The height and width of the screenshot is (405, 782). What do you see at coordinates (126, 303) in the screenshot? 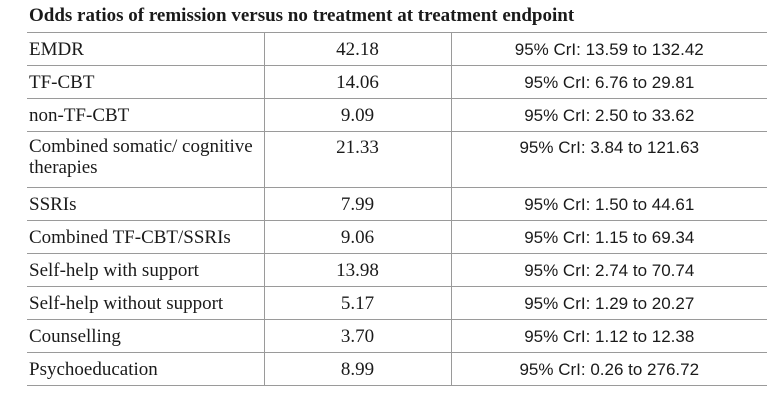
I see `treatment-cell: Self-help without support` at bounding box center [126, 303].